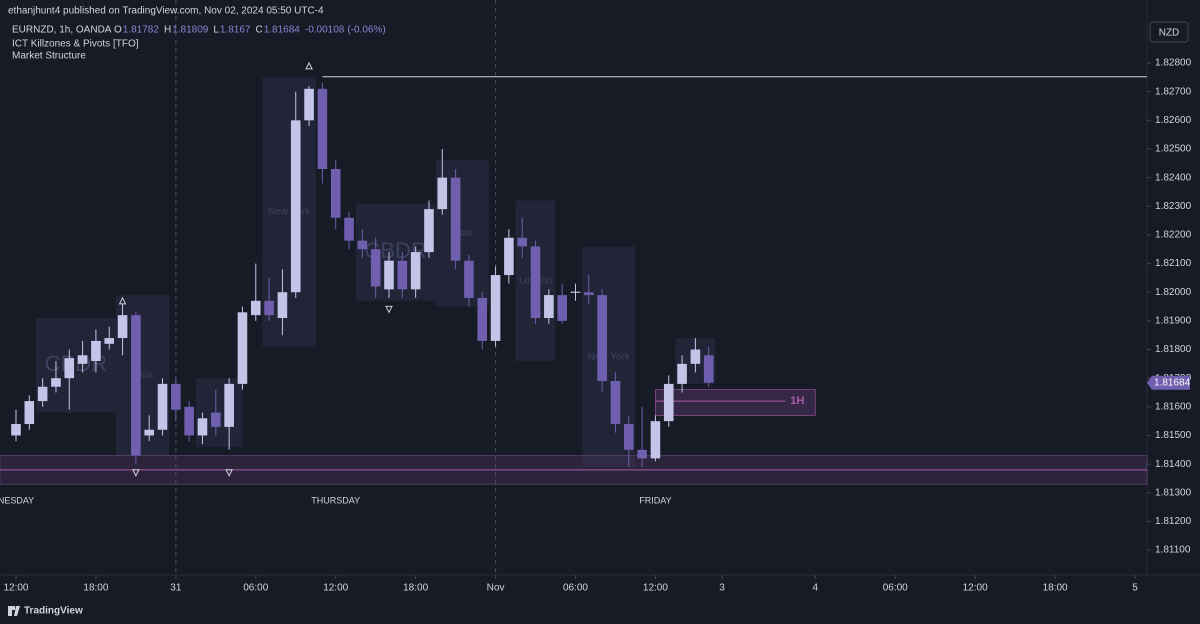 This screenshot has width=1200, height=624. What do you see at coordinates (1173, 177) in the screenshot?
I see `y-tick-label: 1.82400` at bounding box center [1173, 177].